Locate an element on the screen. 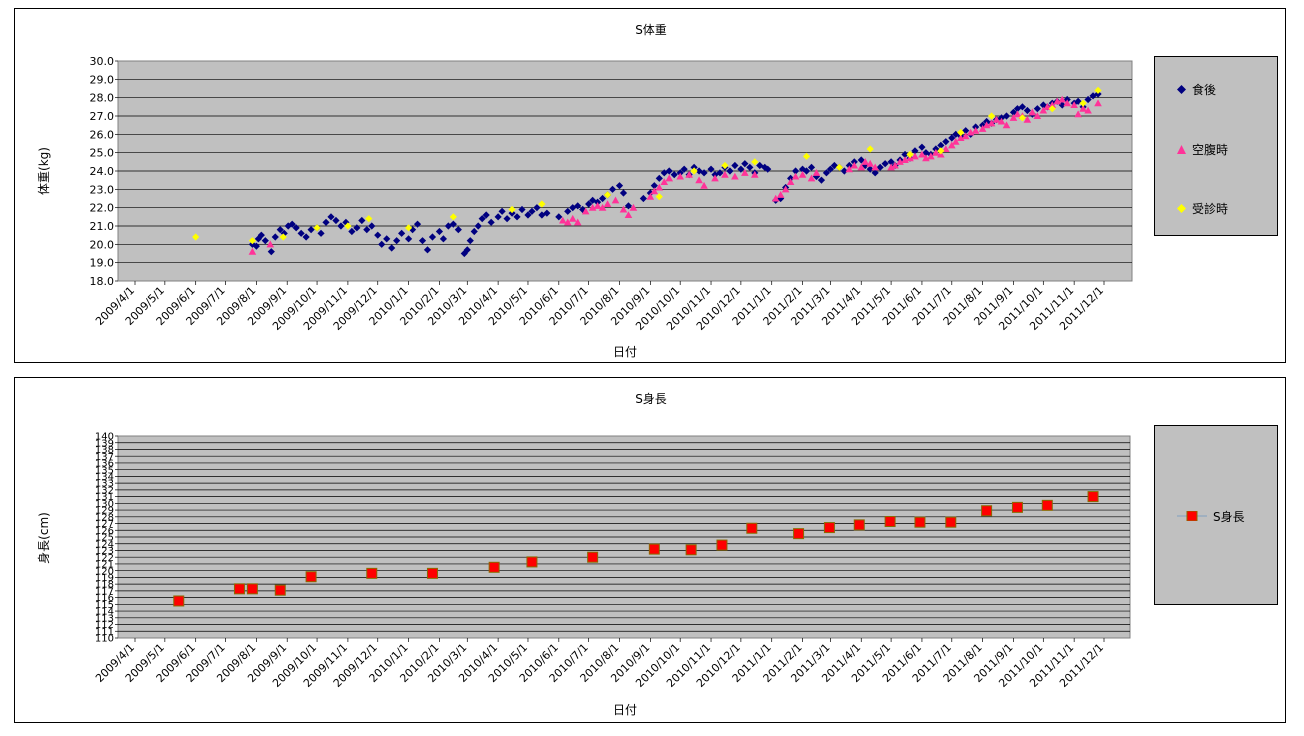  x-axis-label: 日付 is located at coordinates (625, 710).